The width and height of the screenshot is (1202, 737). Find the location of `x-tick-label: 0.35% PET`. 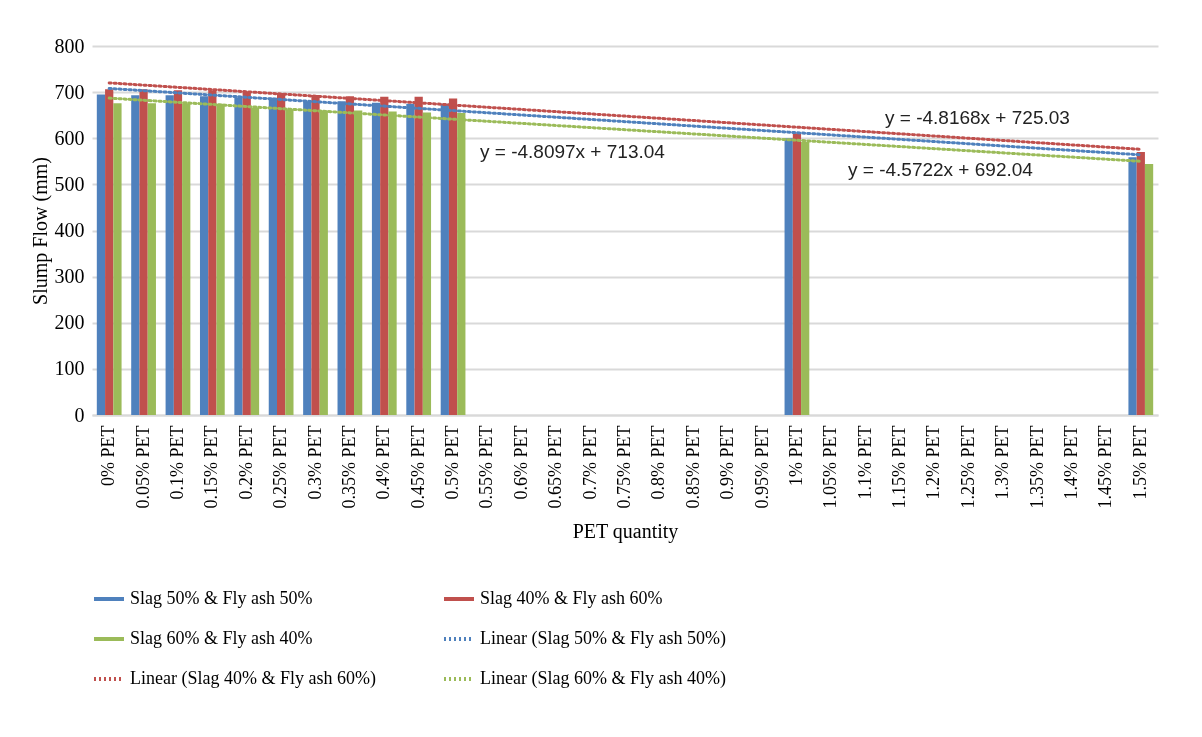

x-tick-label: 0.35% PET is located at coordinates (348, 467).